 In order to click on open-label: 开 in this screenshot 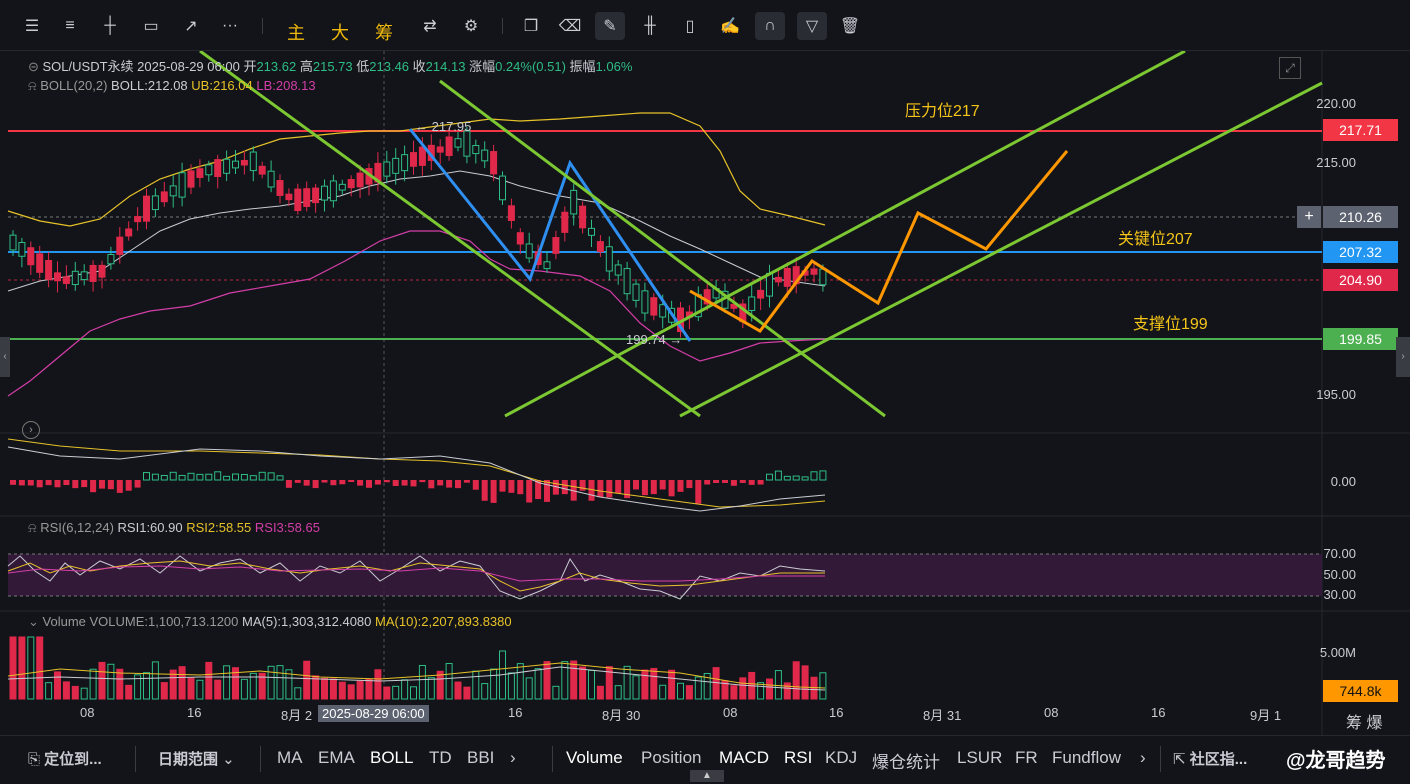, I will do `click(250, 66)`.